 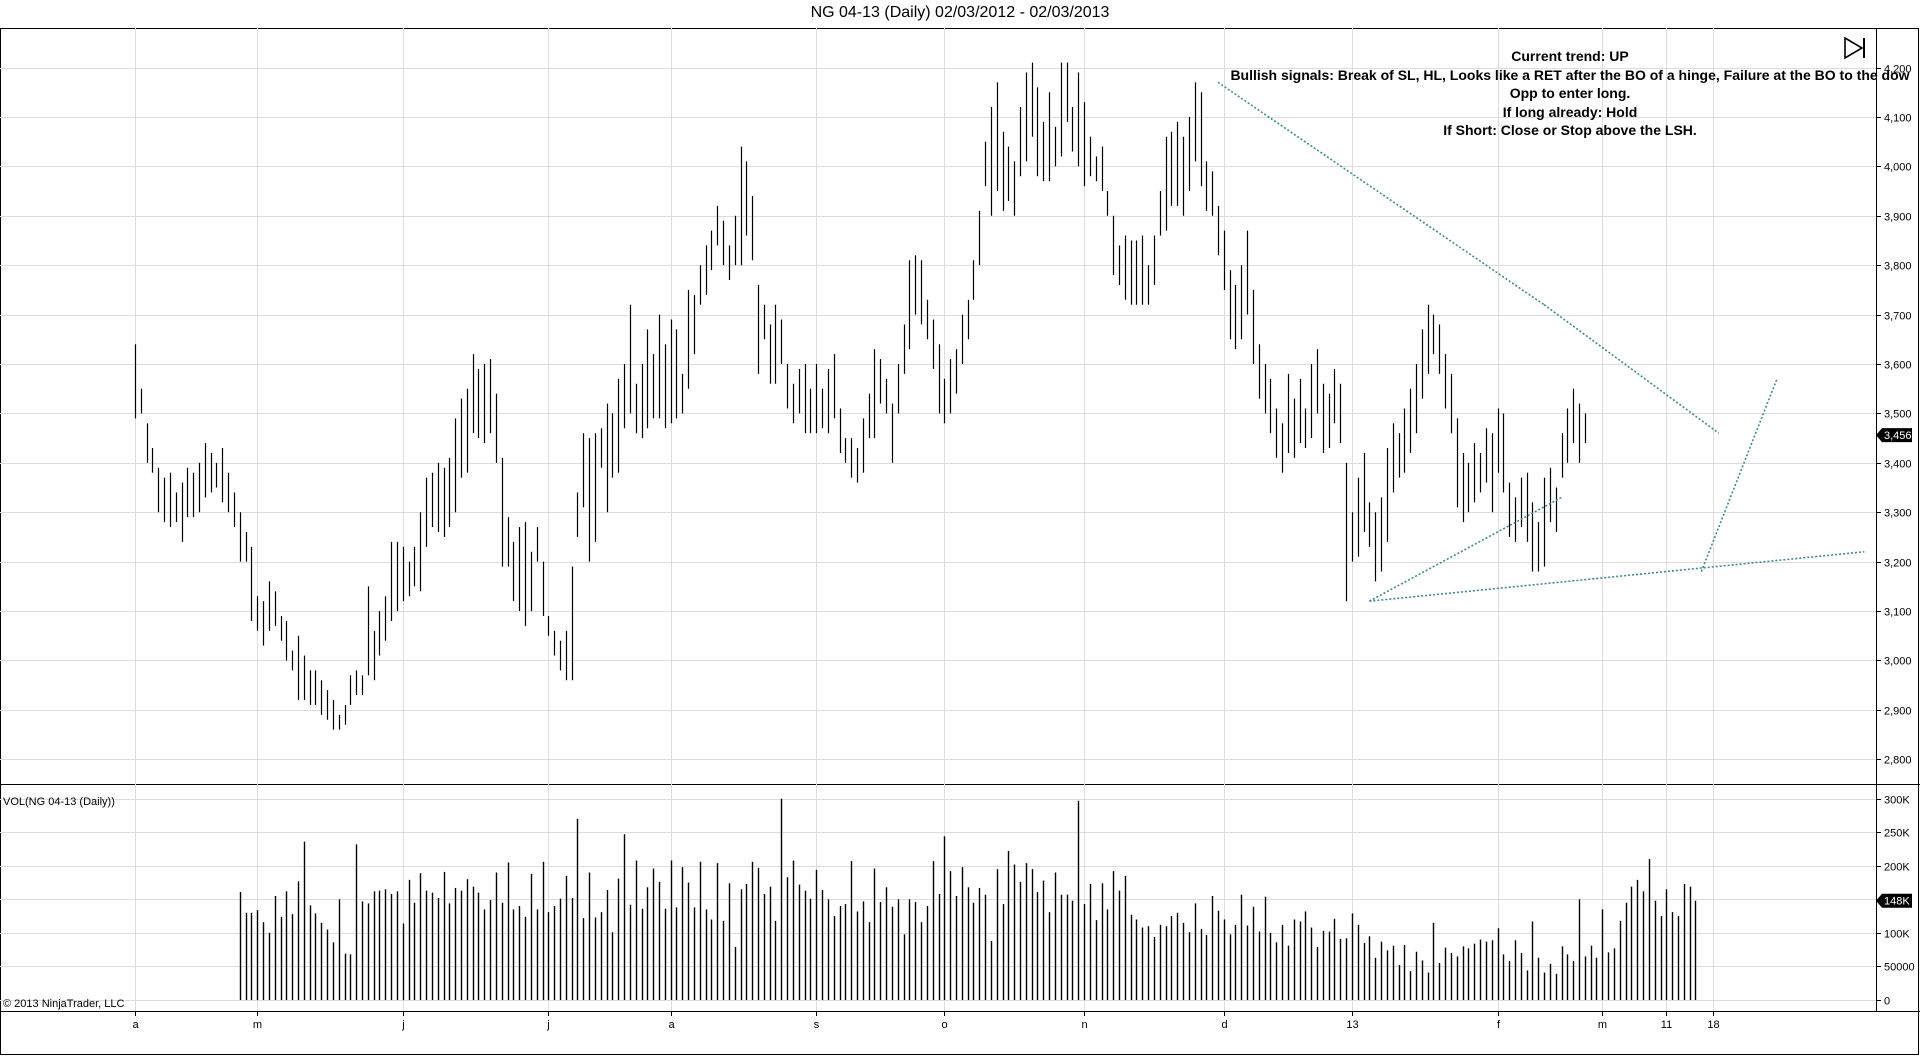 I want to click on price-tick-label: 3,200, so click(x=1898, y=564).